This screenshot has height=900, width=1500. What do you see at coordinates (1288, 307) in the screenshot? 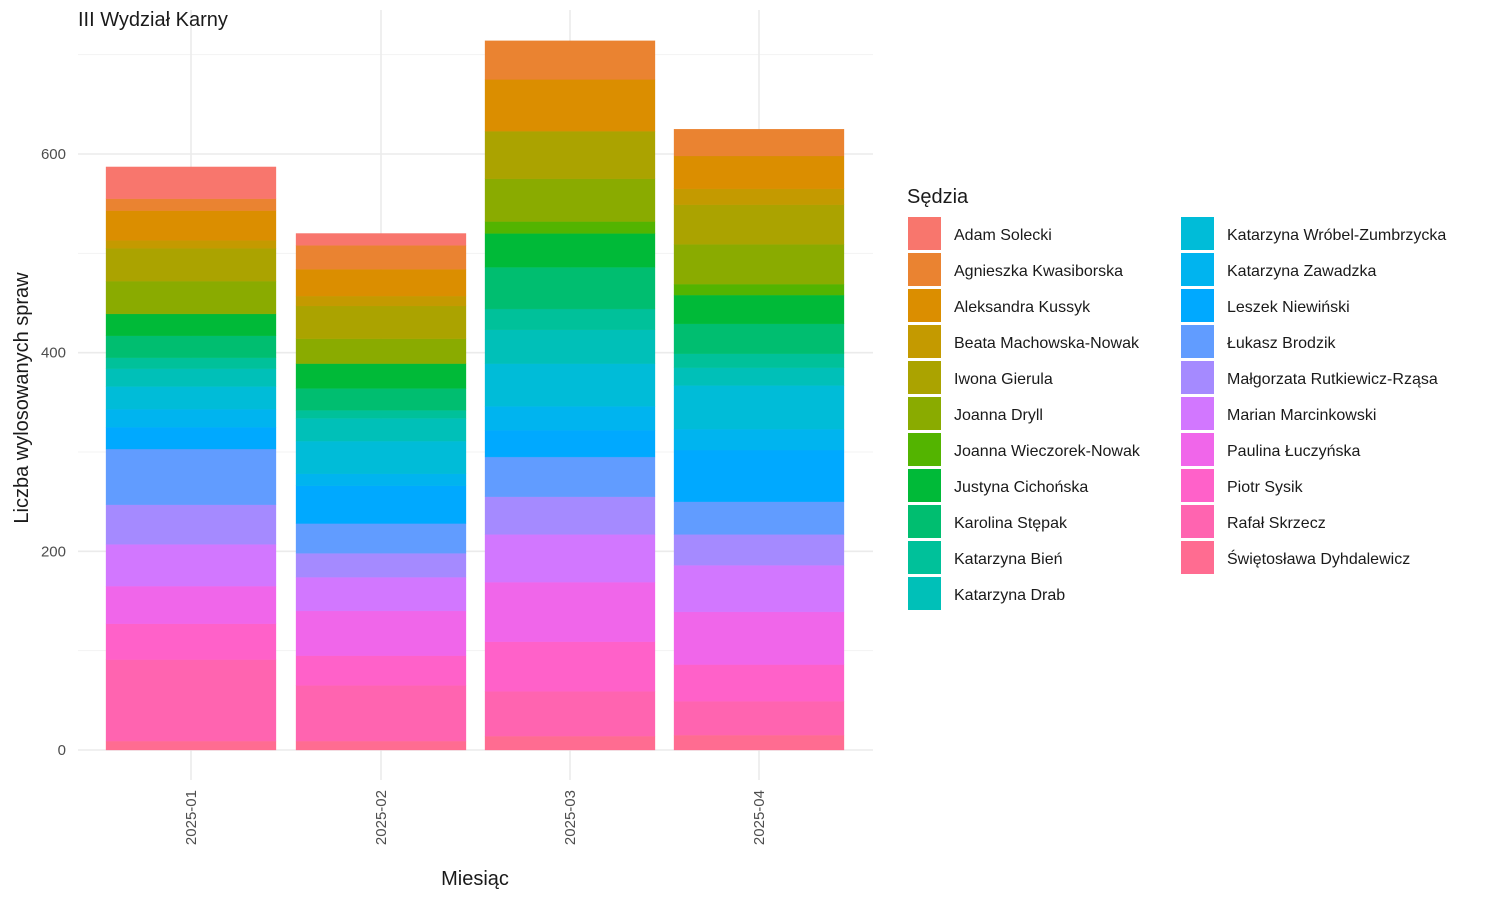
I see `legend-label: Leszek Niewiński` at bounding box center [1288, 307].